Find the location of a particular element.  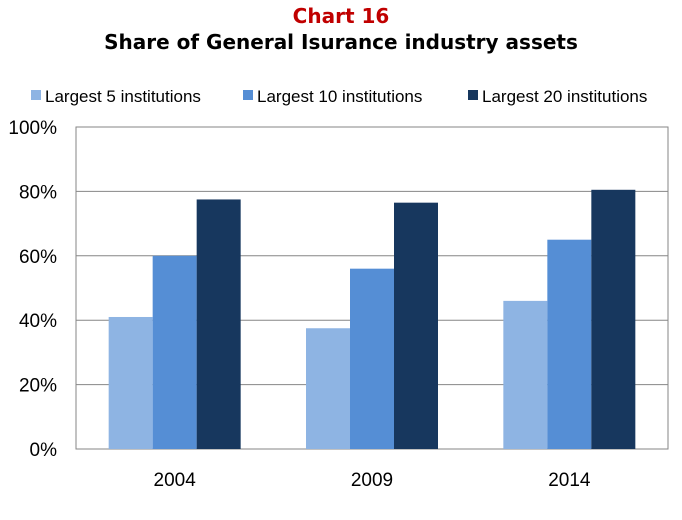

x-tick-label: 2014 is located at coordinates (569, 480).